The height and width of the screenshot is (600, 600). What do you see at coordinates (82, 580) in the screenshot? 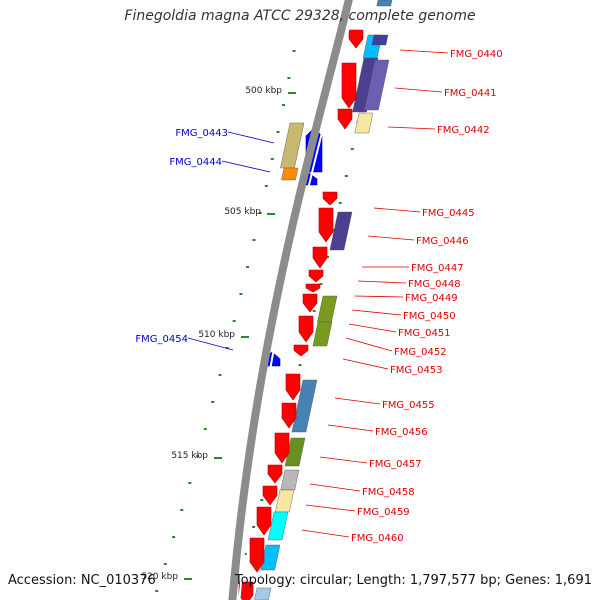
I see `accession-text: Accession: NC_010376` at bounding box center [82, 580].